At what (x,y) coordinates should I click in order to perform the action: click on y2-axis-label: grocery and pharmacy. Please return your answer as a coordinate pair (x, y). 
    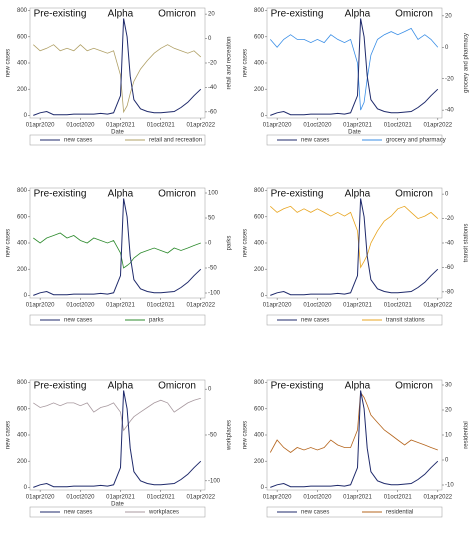
    Looking at the image, I should click on (467, 63).